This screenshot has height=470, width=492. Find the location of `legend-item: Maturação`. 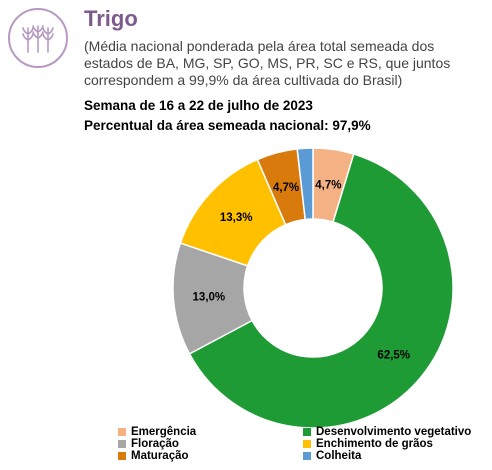

legend-item: Maturação is located at coordinates (210, 456).